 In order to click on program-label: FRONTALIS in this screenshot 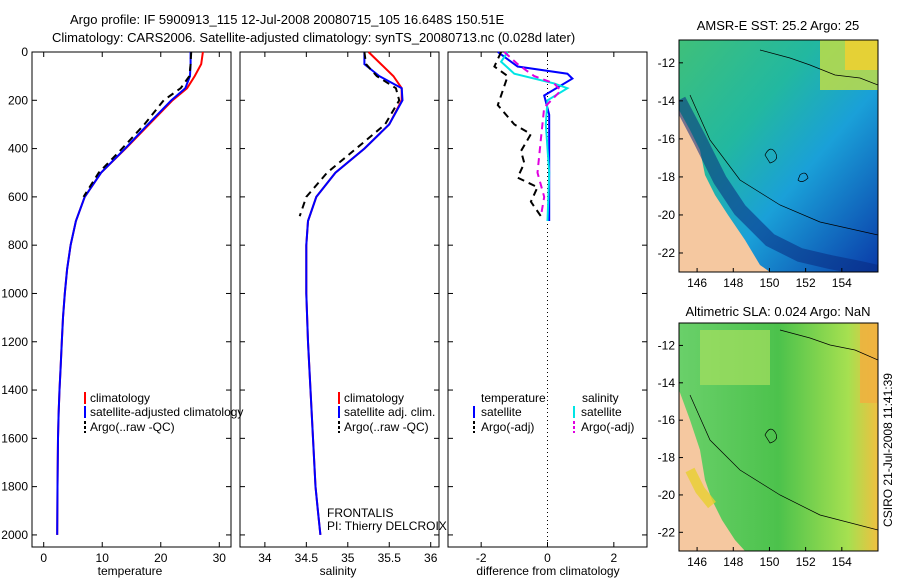, I will do `click(360, 513)`.